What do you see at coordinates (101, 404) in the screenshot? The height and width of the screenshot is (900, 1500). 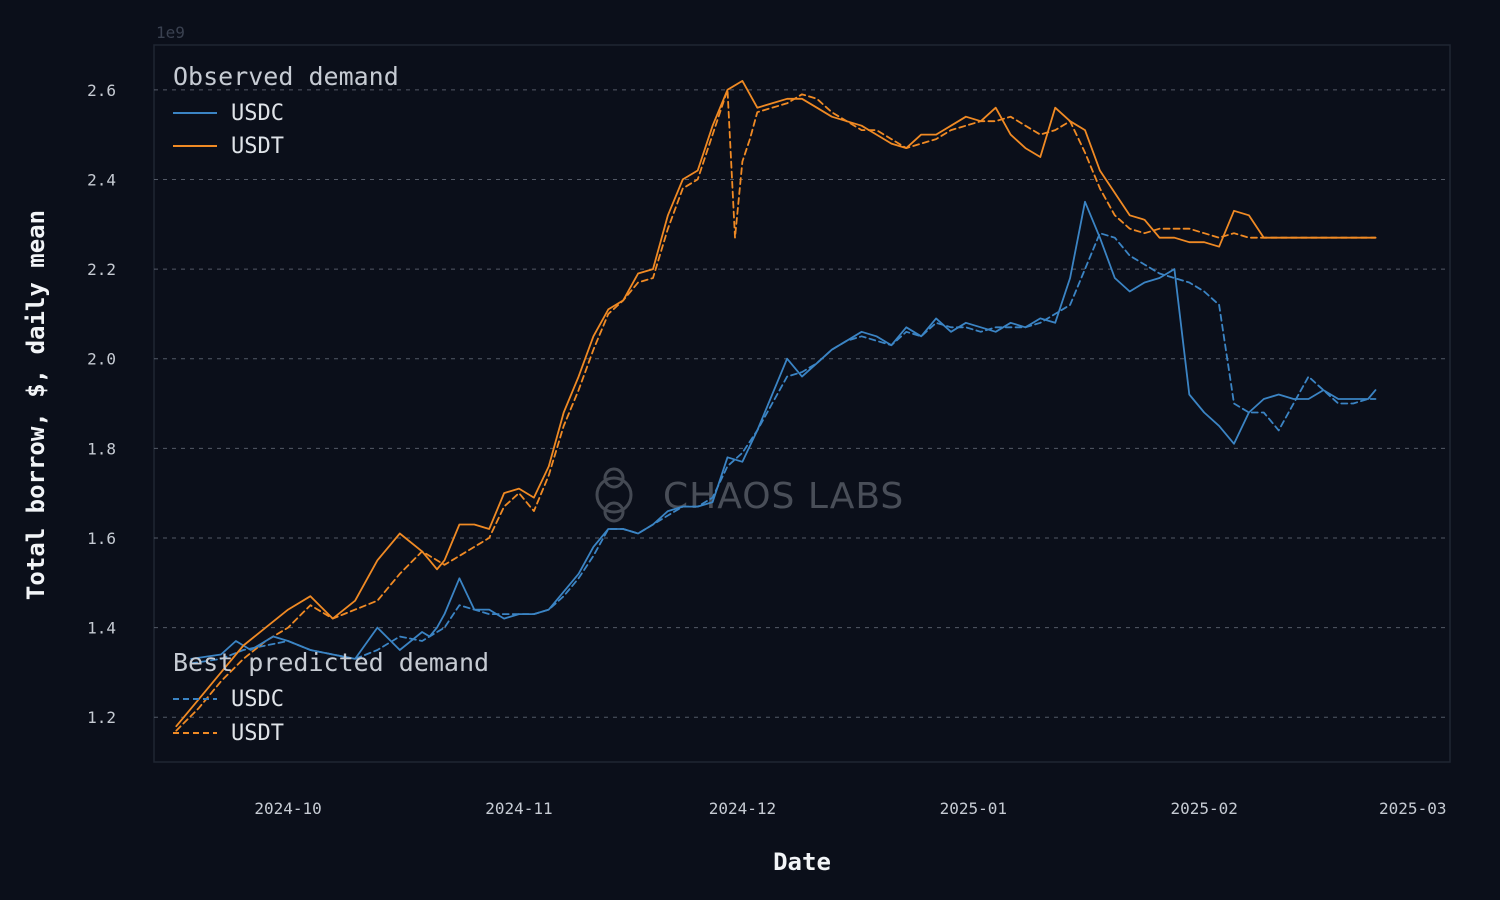 I see `y-axis-ticks: 1.2 1.4 1.6 1.8 2.0 2.2 2.4 2.6` at bounding box center [101, 404].